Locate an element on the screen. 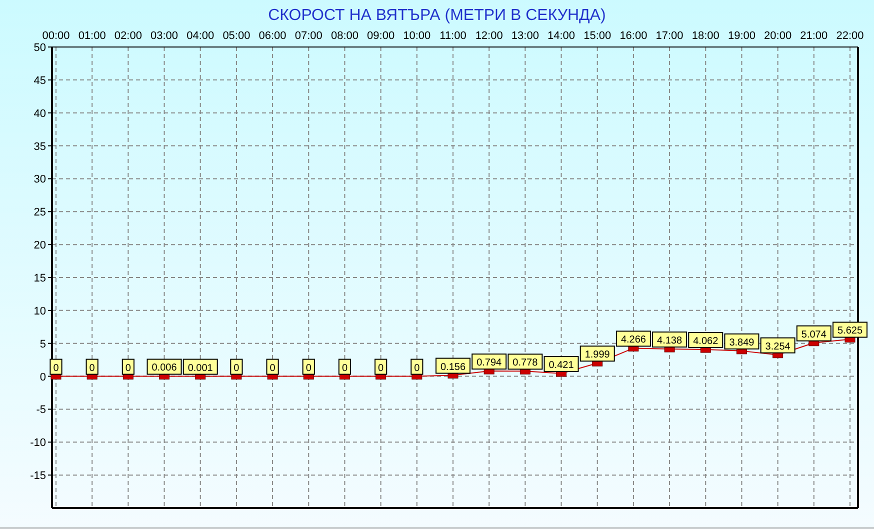 The width and height of the screenshot is (874, 529). data-label: 5.625 is located at coordinates (850, 331).